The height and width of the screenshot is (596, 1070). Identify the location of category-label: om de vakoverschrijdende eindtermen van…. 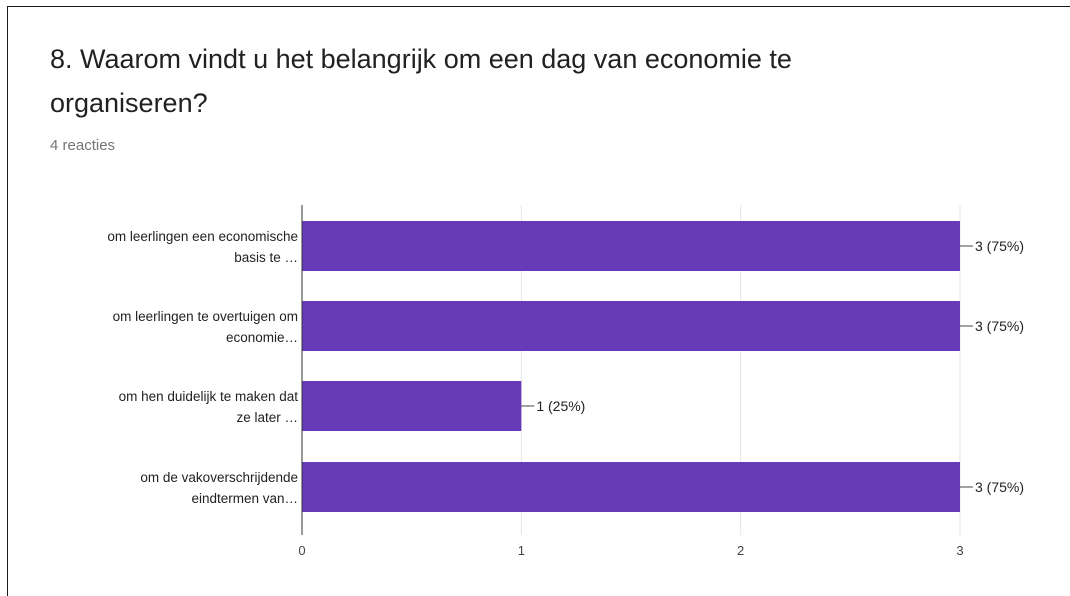
(219, 488).